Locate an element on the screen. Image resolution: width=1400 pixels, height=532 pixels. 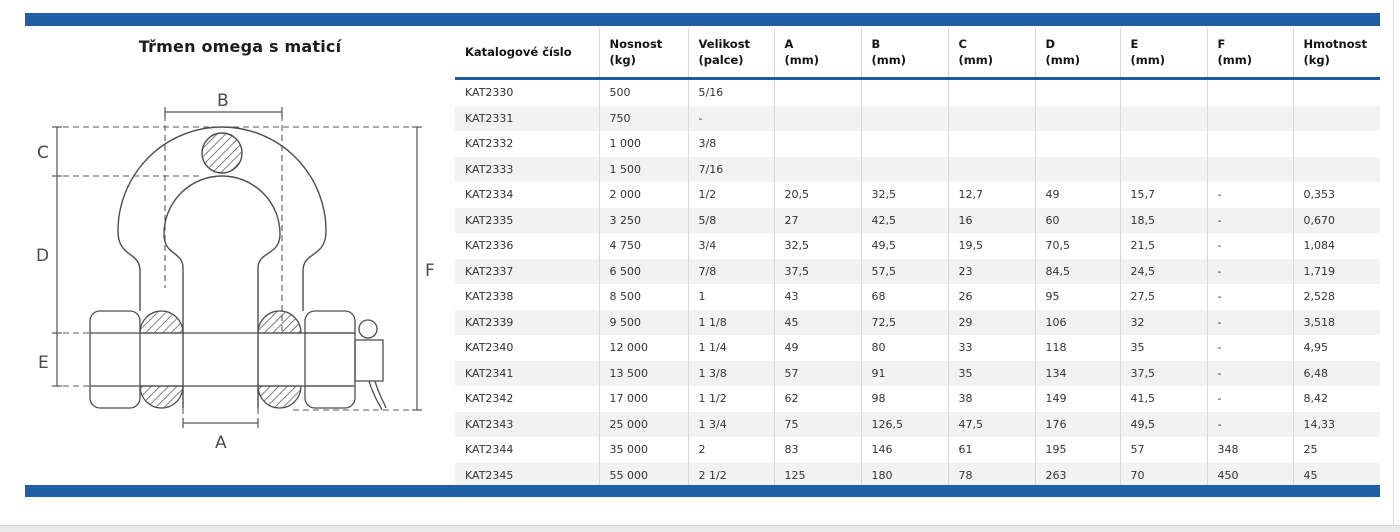
cotter-pin-ring is located at coordinates (368, 329).